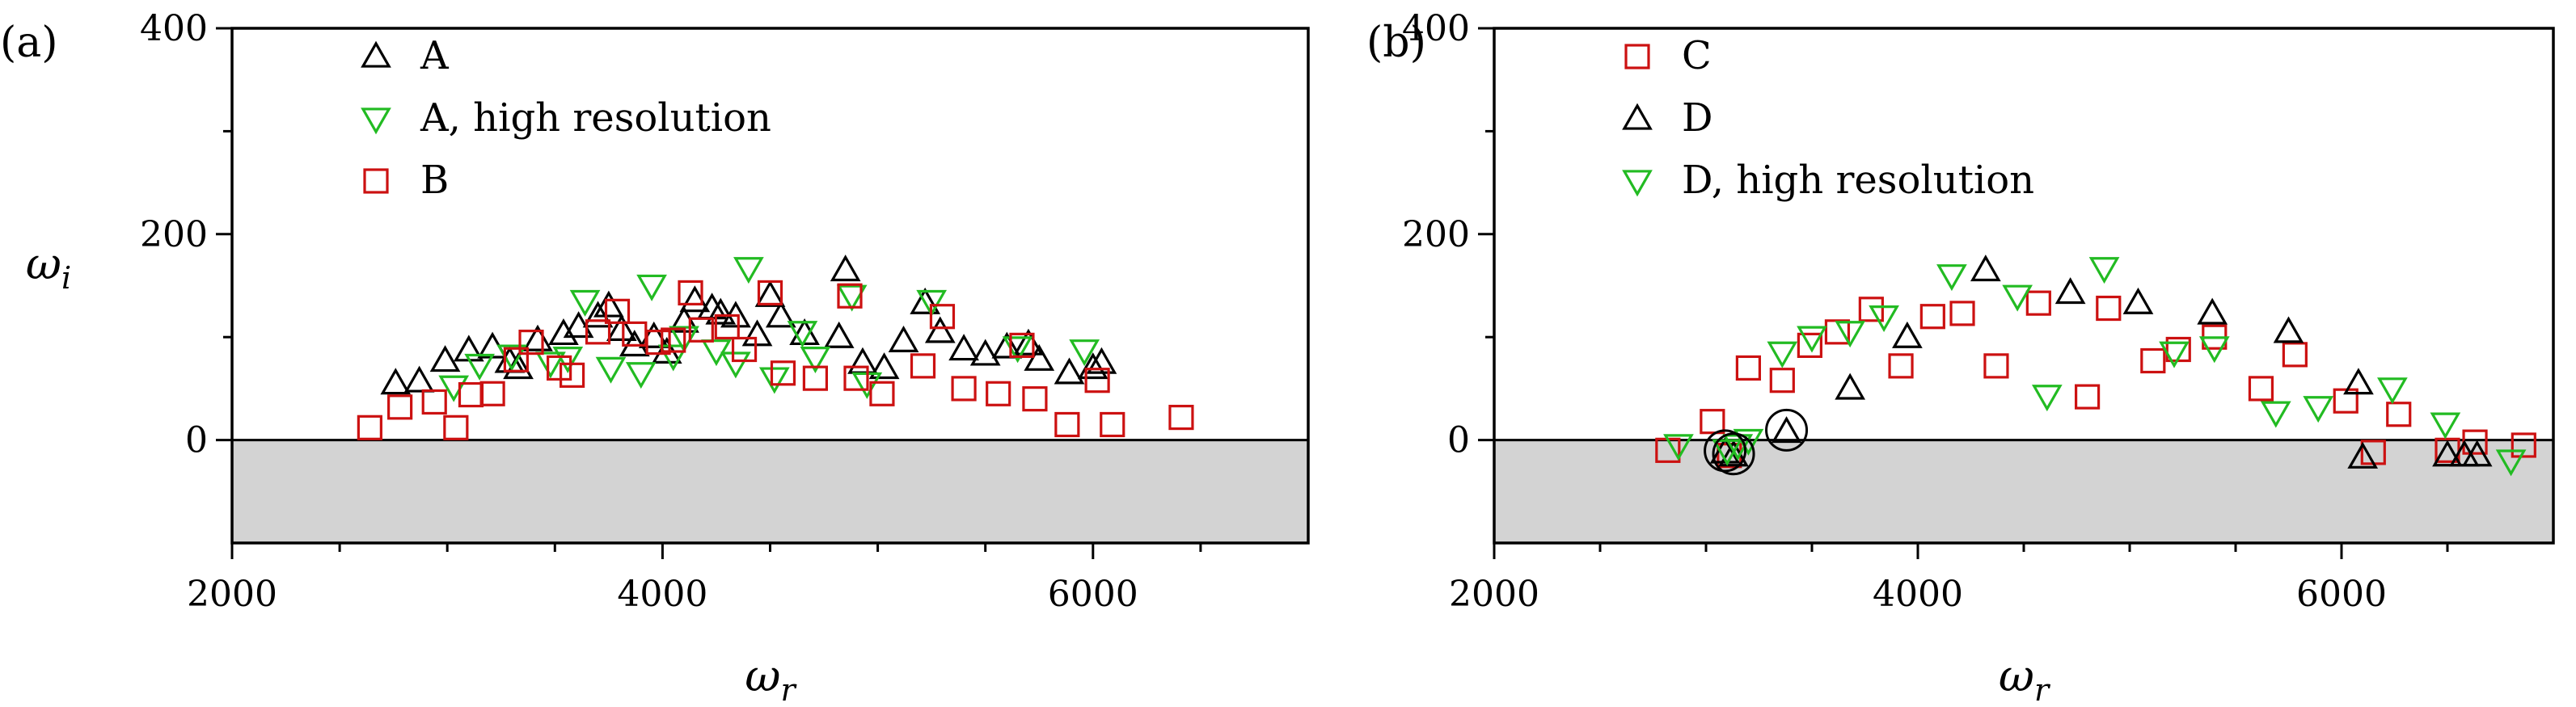 This screenshot has height=707, width=2576. Describe the element at coordinates (1396, 43) in the screenshot. I see `panel-label: (b)` at that location.